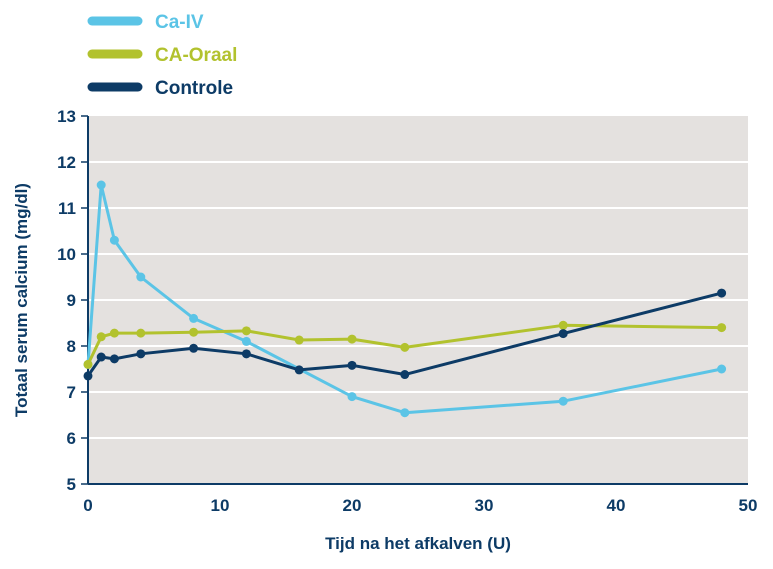 The width and height of the screenshot is (773, 569). Describe the element at coordinates (71, 484) in the screenshot. I see `y-tick-label: 5` at that location.